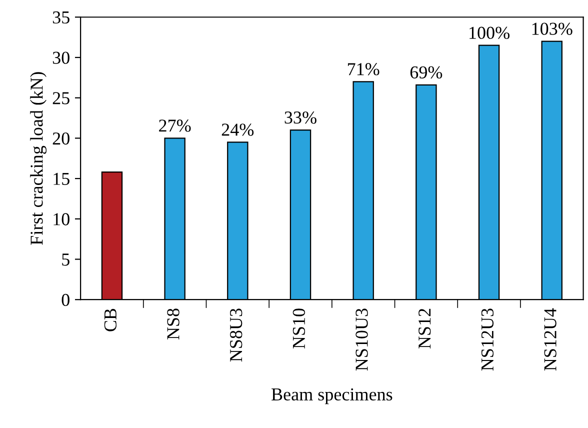  I want to click on annotation: 24%, so click(238, 130).